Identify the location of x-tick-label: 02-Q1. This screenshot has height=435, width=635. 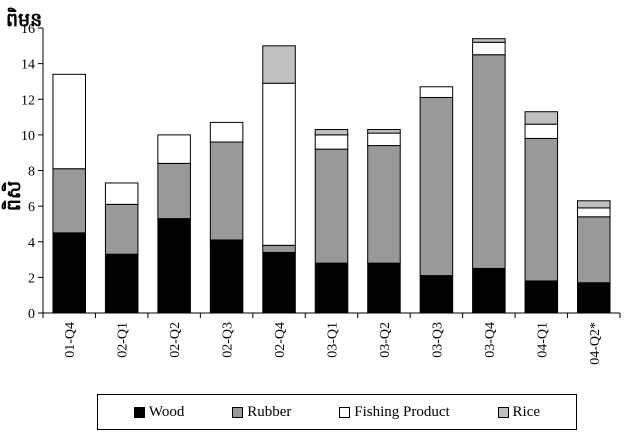
(123, 340).